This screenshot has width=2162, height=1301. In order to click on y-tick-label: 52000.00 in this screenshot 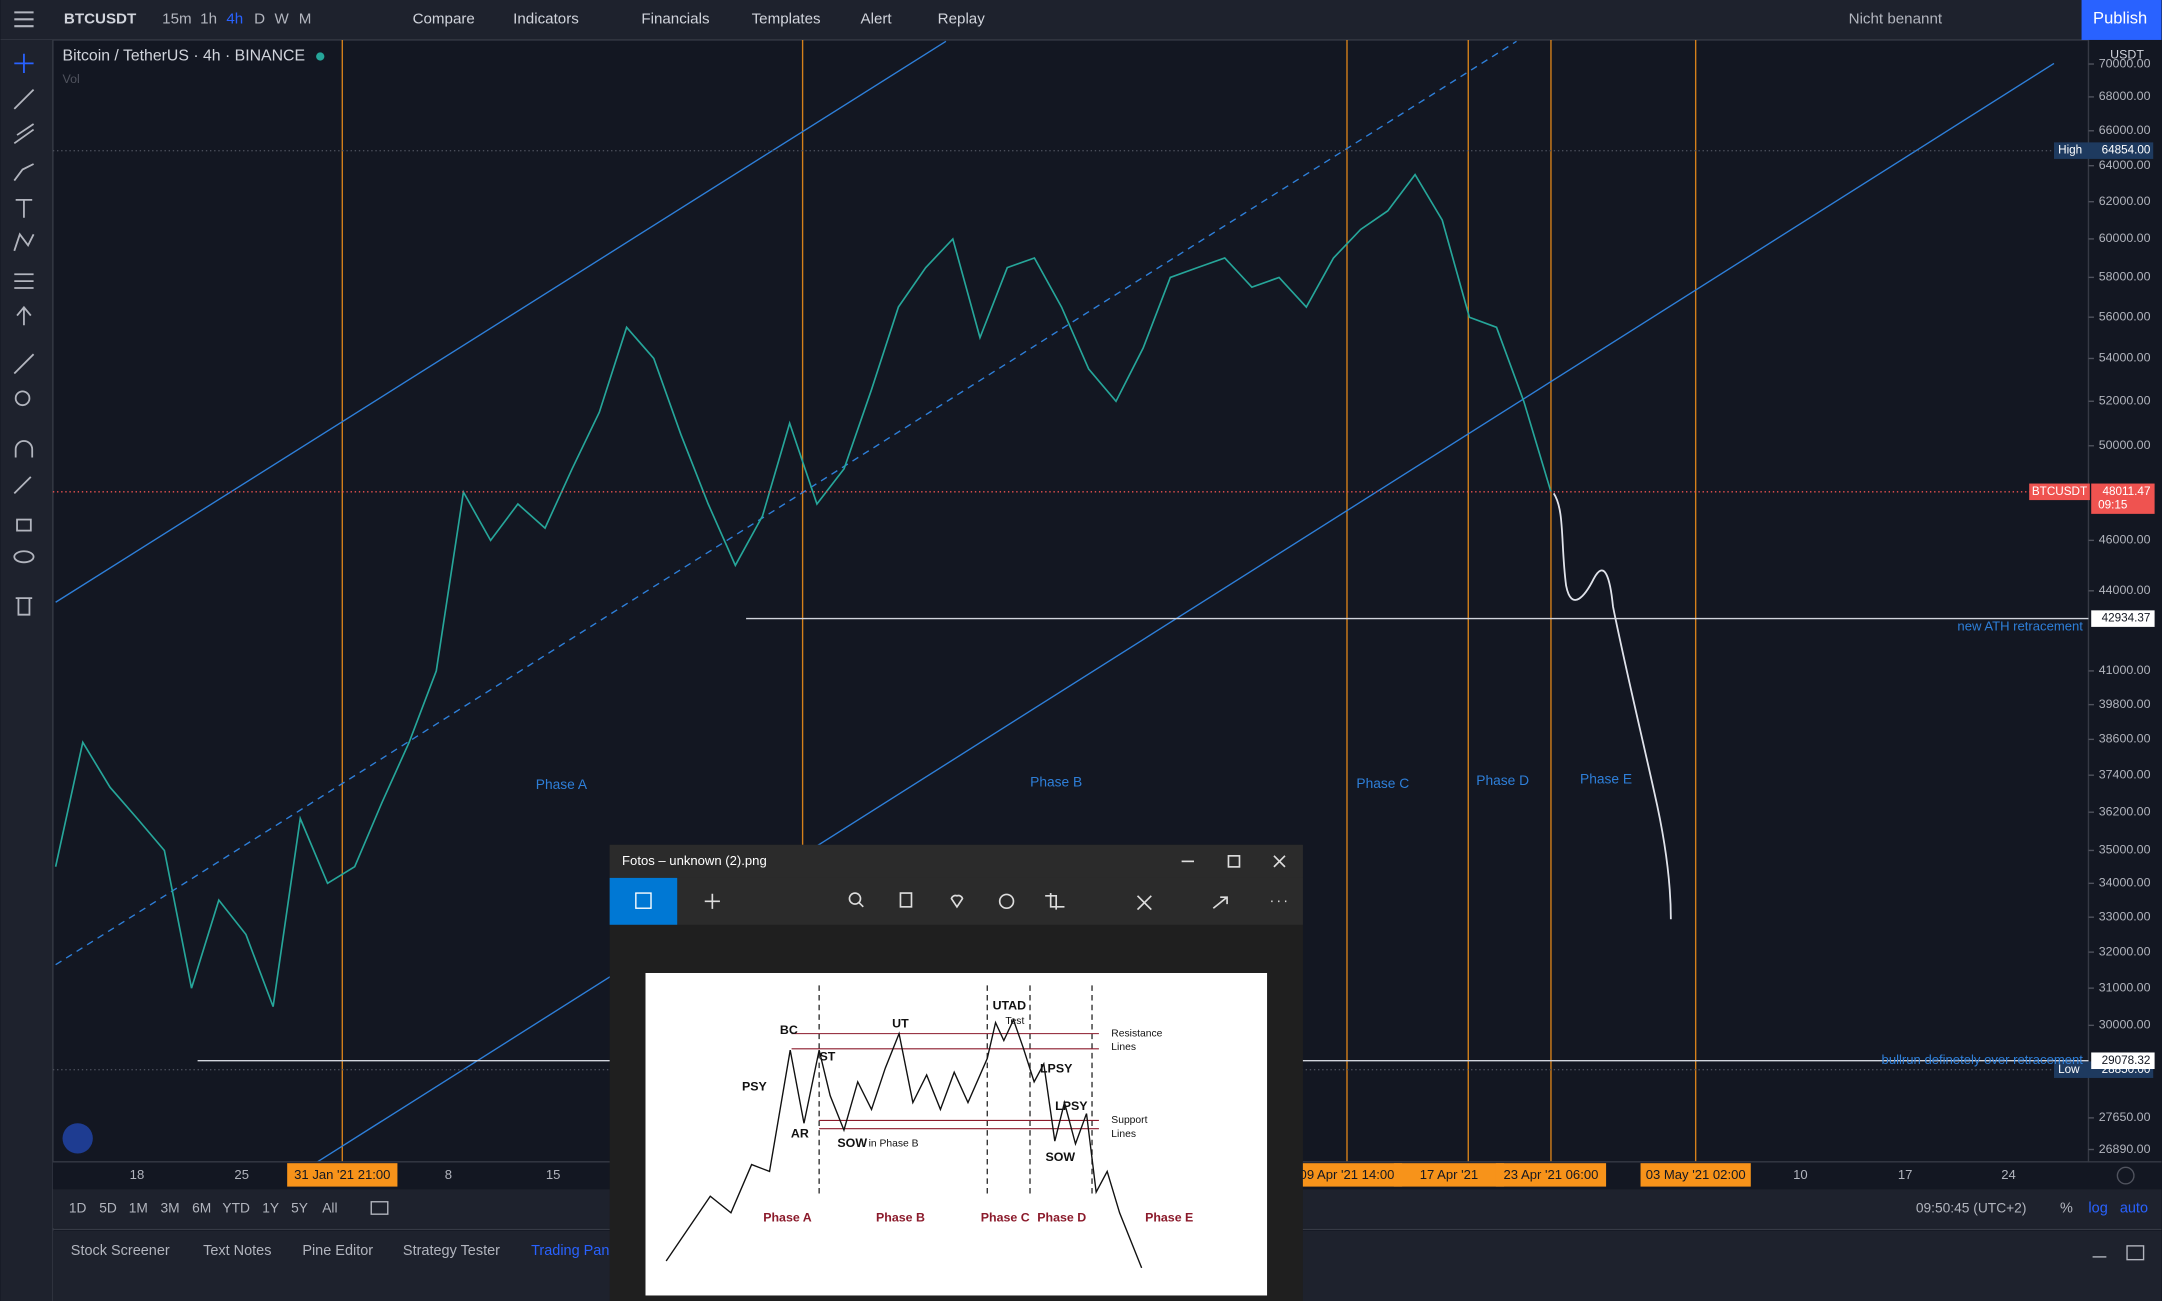, I will do `click(2125, 401)`.